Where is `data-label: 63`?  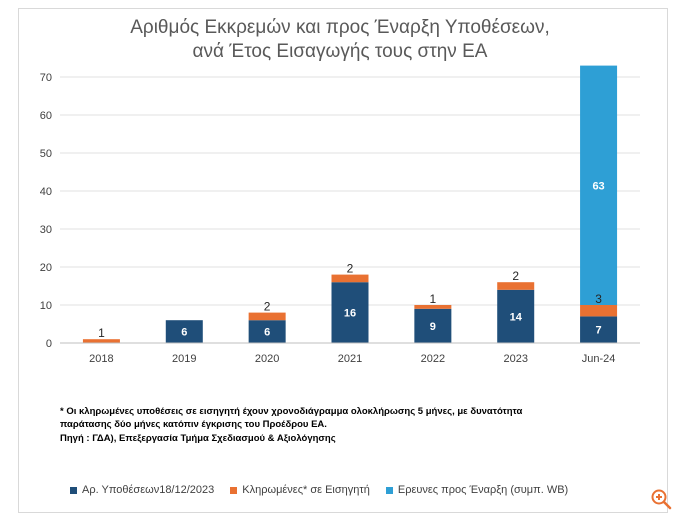 data-label: 63 is located at coordinates (598, 186).